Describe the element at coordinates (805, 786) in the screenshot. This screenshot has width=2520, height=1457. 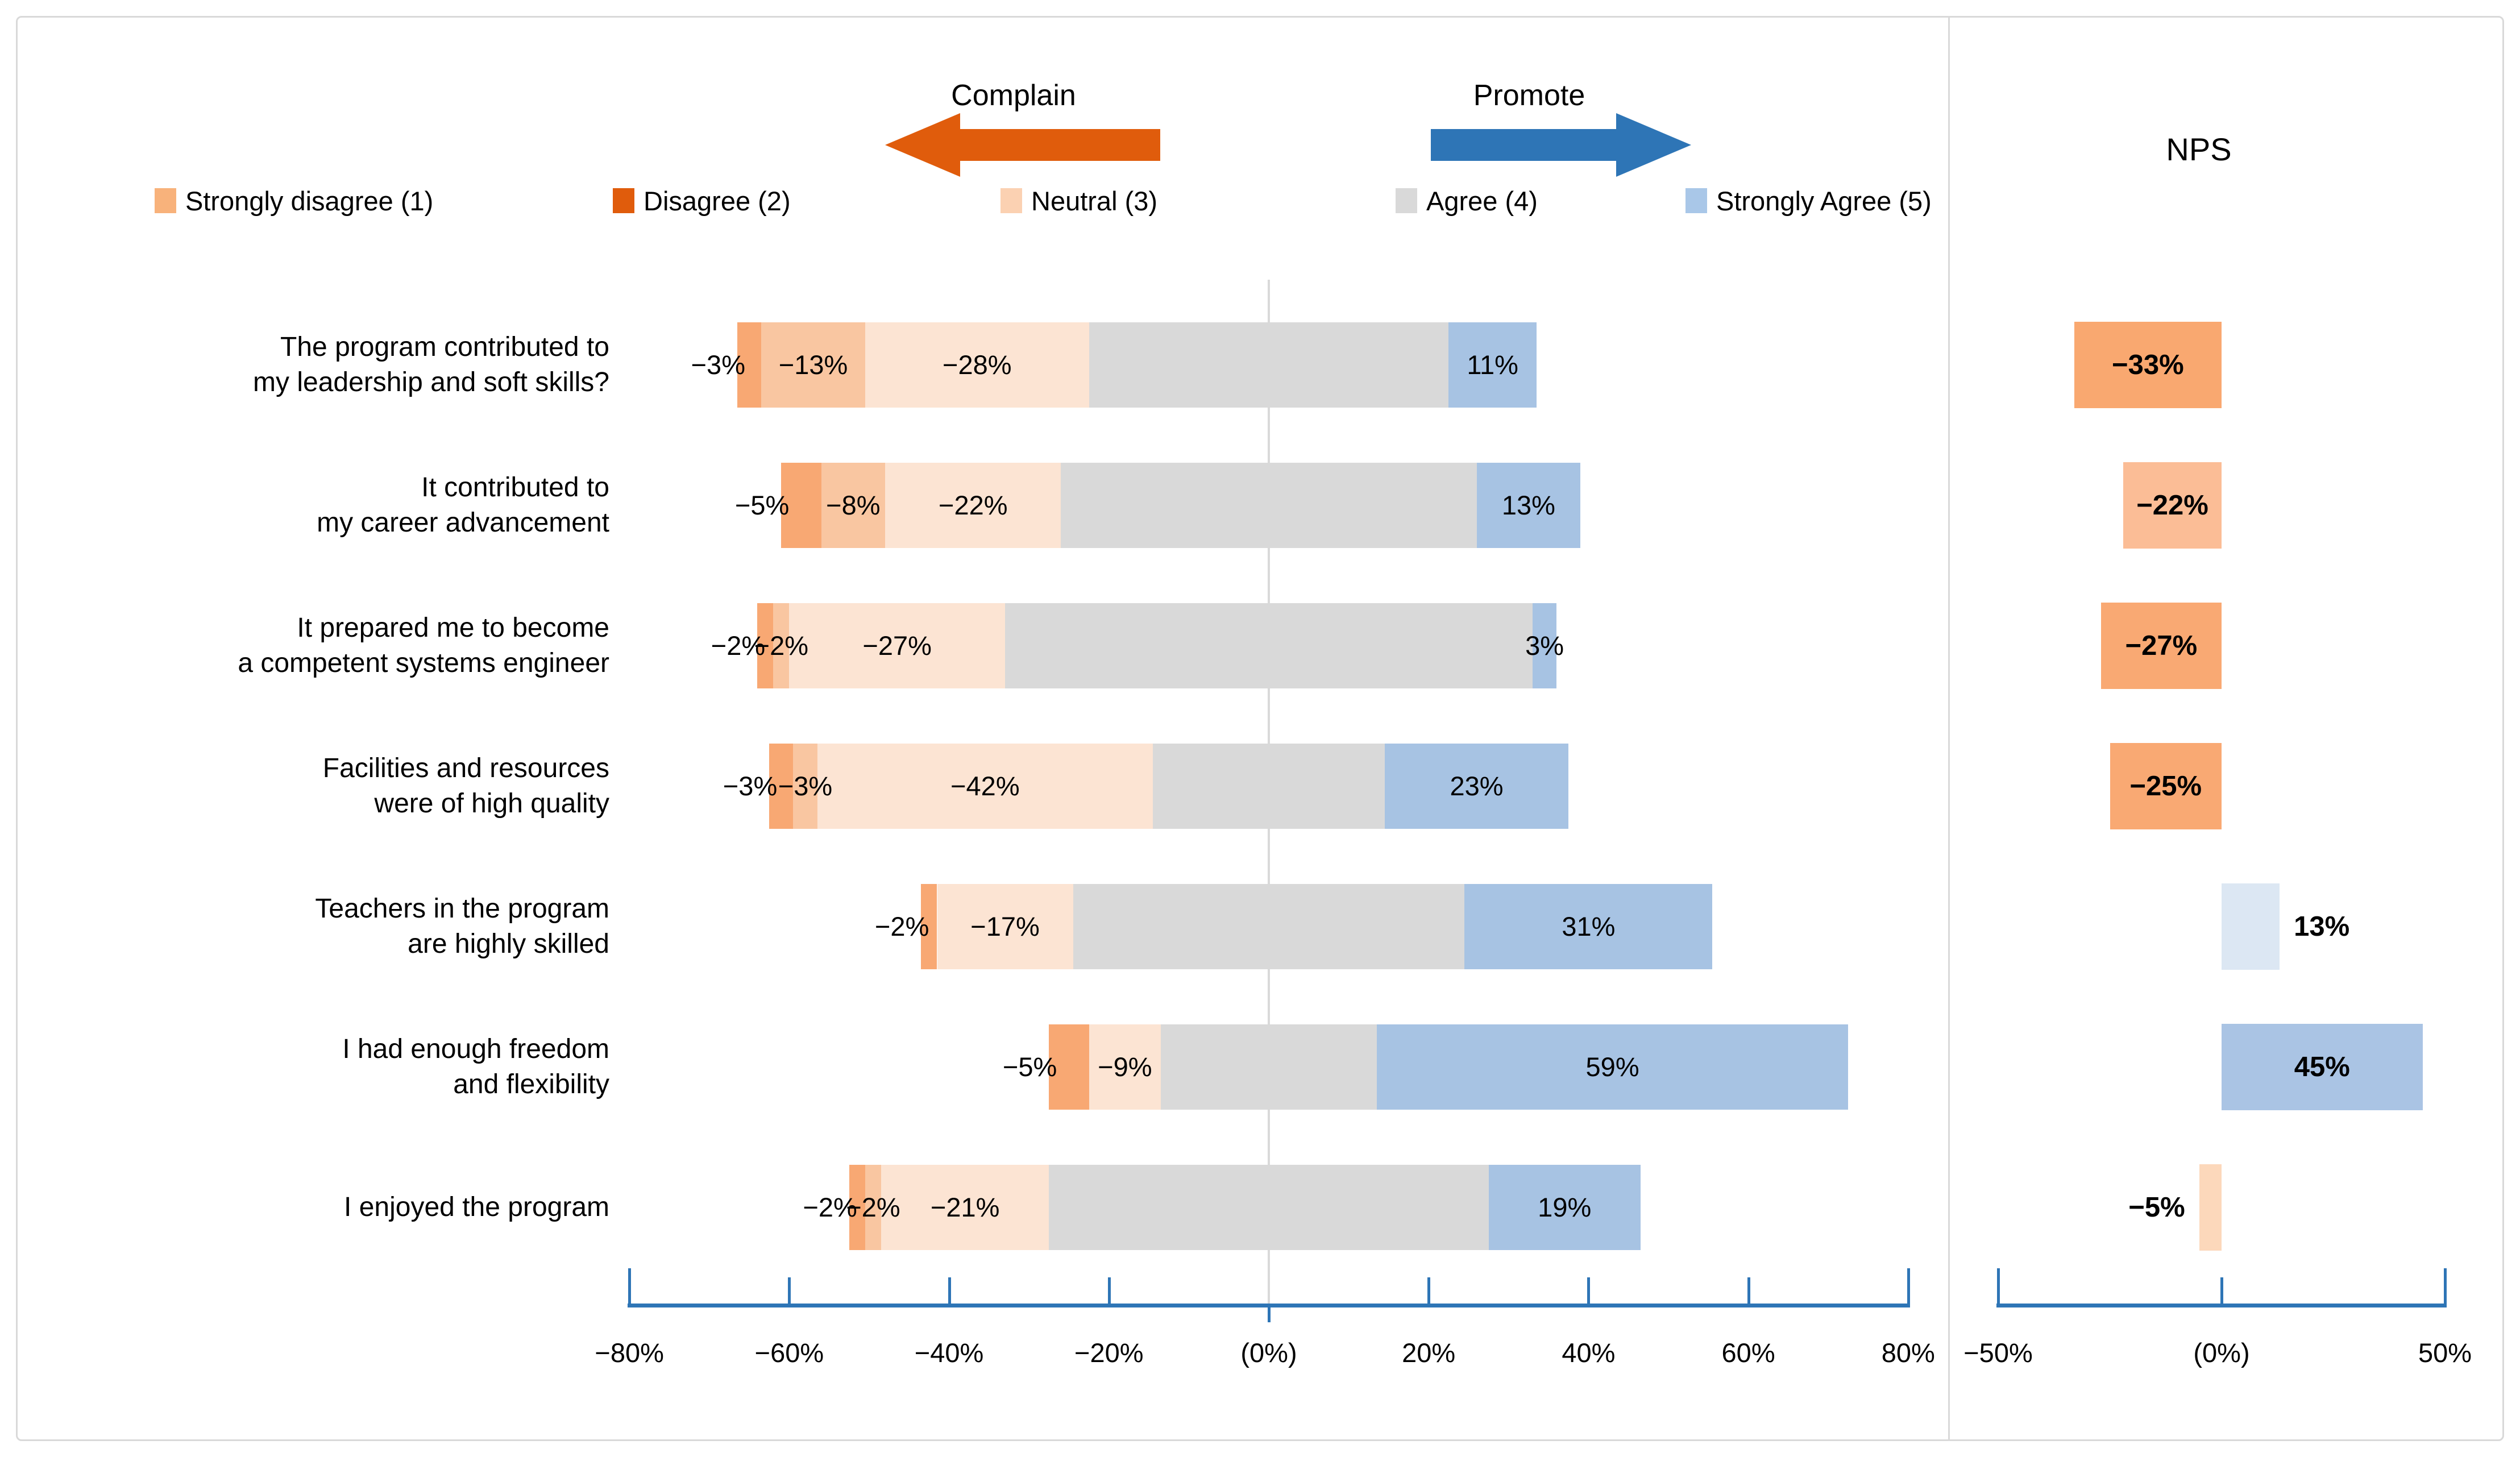
I see `label-disagree: −3%` at that location.